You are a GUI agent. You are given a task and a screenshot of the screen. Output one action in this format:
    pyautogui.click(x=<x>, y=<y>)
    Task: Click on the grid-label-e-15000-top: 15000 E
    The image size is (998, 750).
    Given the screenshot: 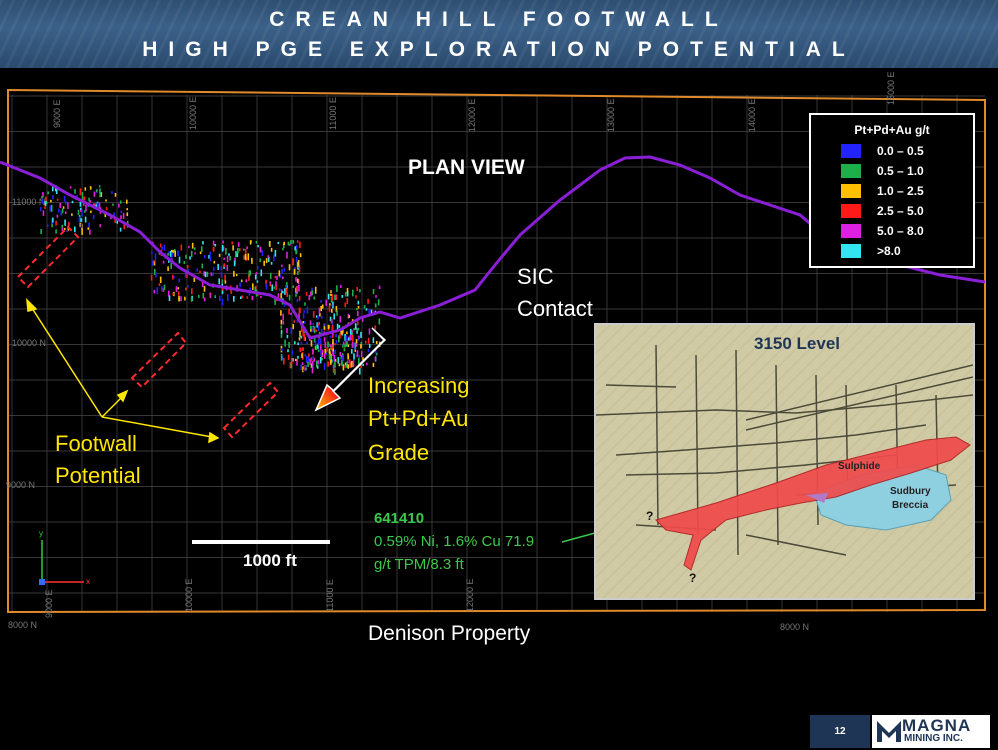 What is the action you would take?
    pyautogui.click(x=891, y=88)
    